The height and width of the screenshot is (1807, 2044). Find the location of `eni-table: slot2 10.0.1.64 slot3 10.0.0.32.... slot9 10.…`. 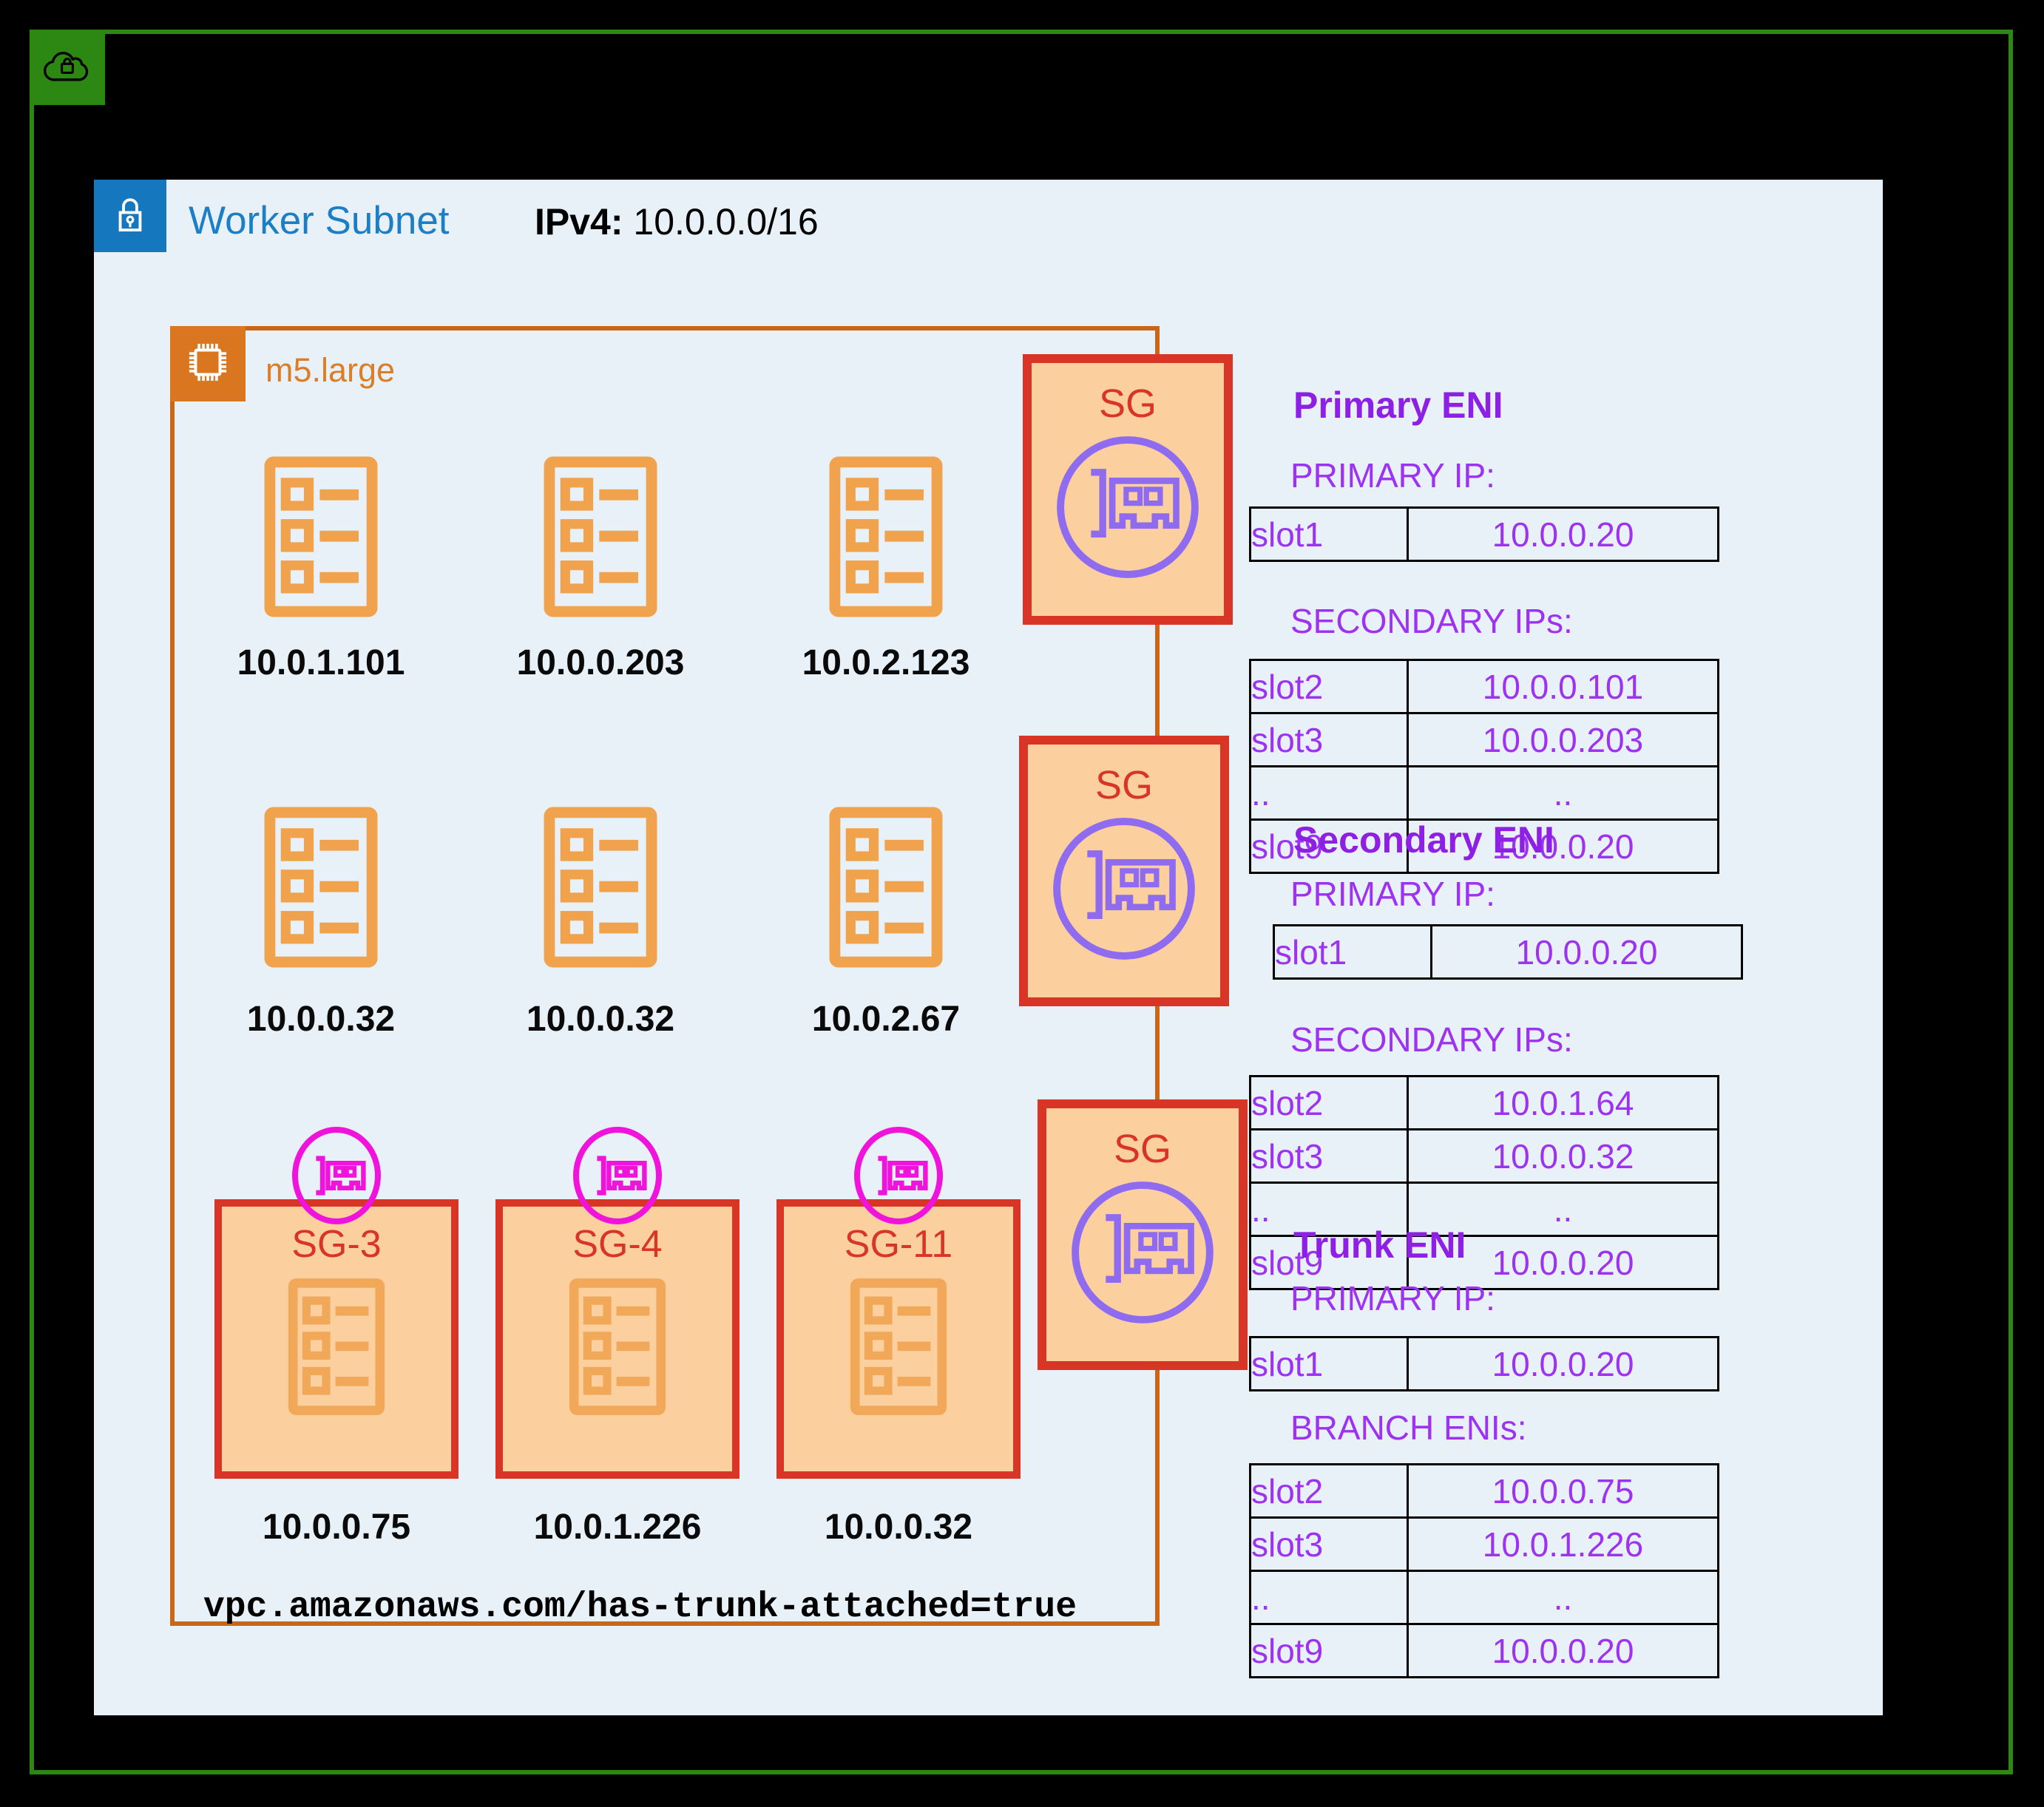

eni-table: slot2 10.0.1.64 slot3 10.0.0.32.... slot9 10.… is located at coordinates (1484, 1182).